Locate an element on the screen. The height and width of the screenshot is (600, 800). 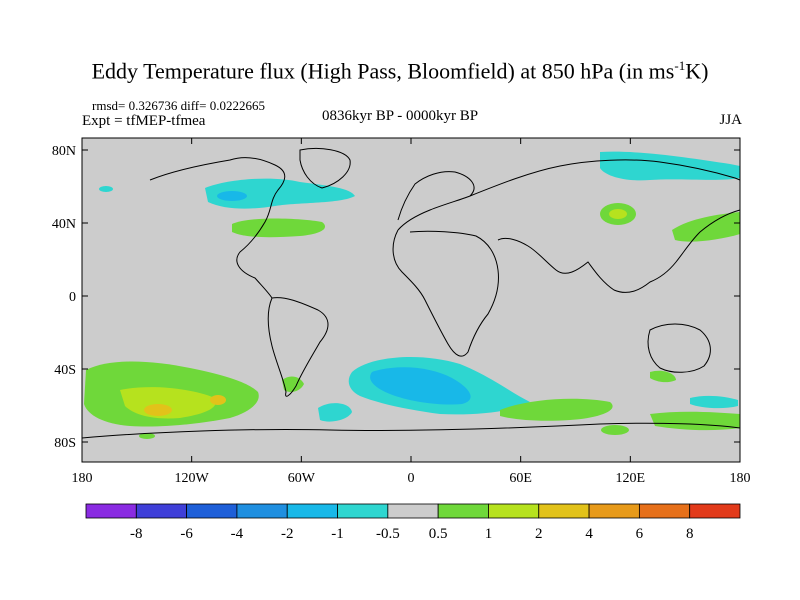
field-ant-green2 is located at coordinates (147, 436).